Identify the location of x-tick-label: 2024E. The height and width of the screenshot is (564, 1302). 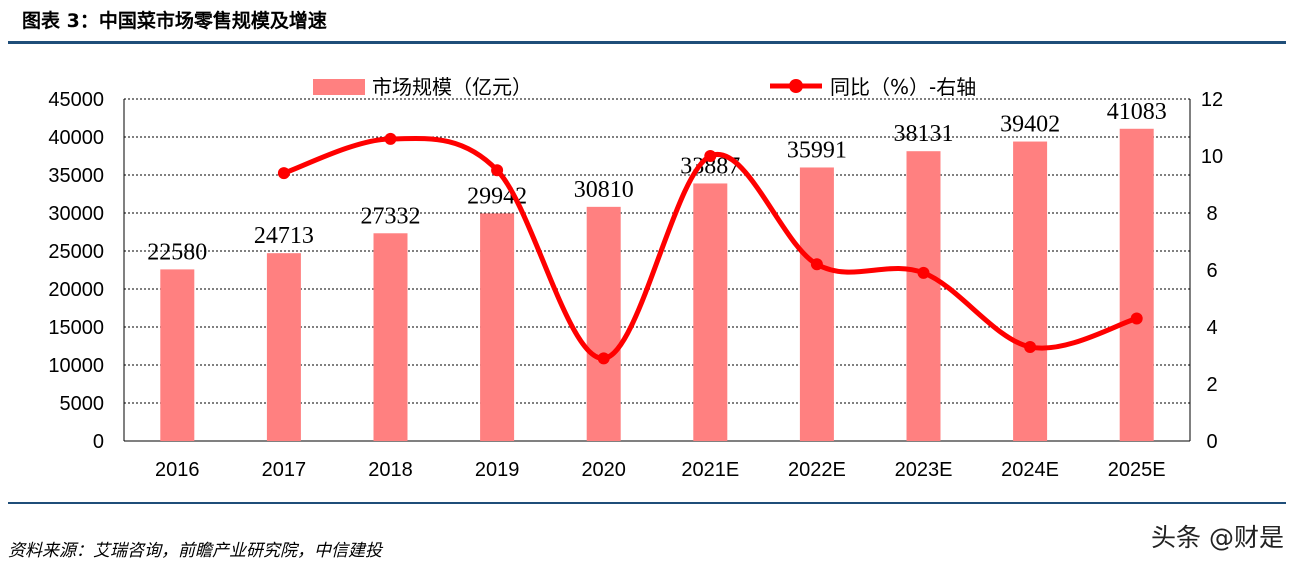
(1030, 470).